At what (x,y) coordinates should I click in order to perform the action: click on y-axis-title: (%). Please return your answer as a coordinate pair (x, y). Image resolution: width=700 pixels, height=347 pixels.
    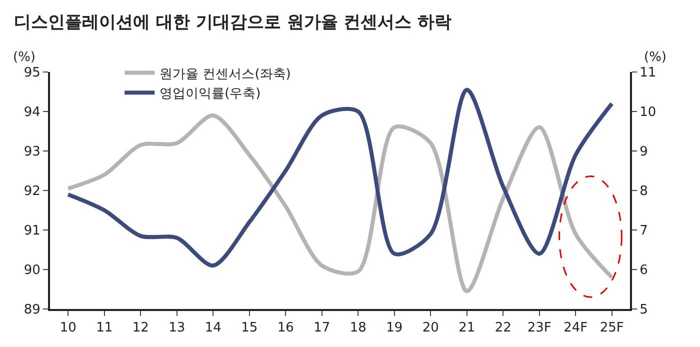
    Looking at the image, I should click on (24, 57).